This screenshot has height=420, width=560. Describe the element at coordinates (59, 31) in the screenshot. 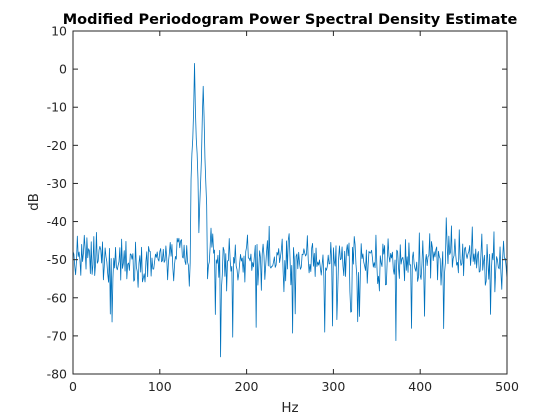

I see `y-tick-label: 10` at that location.